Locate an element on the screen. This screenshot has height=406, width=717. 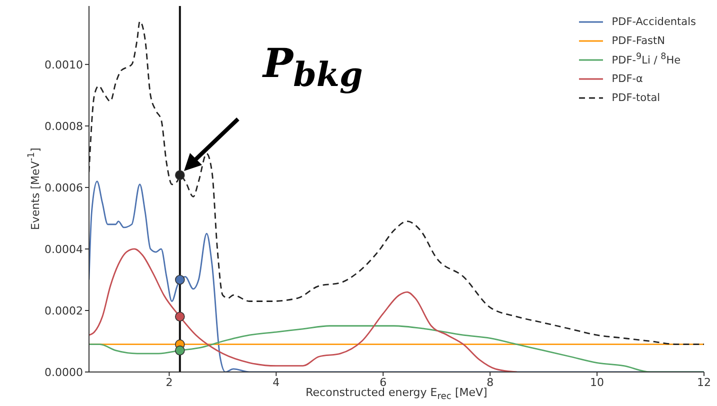
y-tick-label: 0.0008 is located at coordinates (63, 126).